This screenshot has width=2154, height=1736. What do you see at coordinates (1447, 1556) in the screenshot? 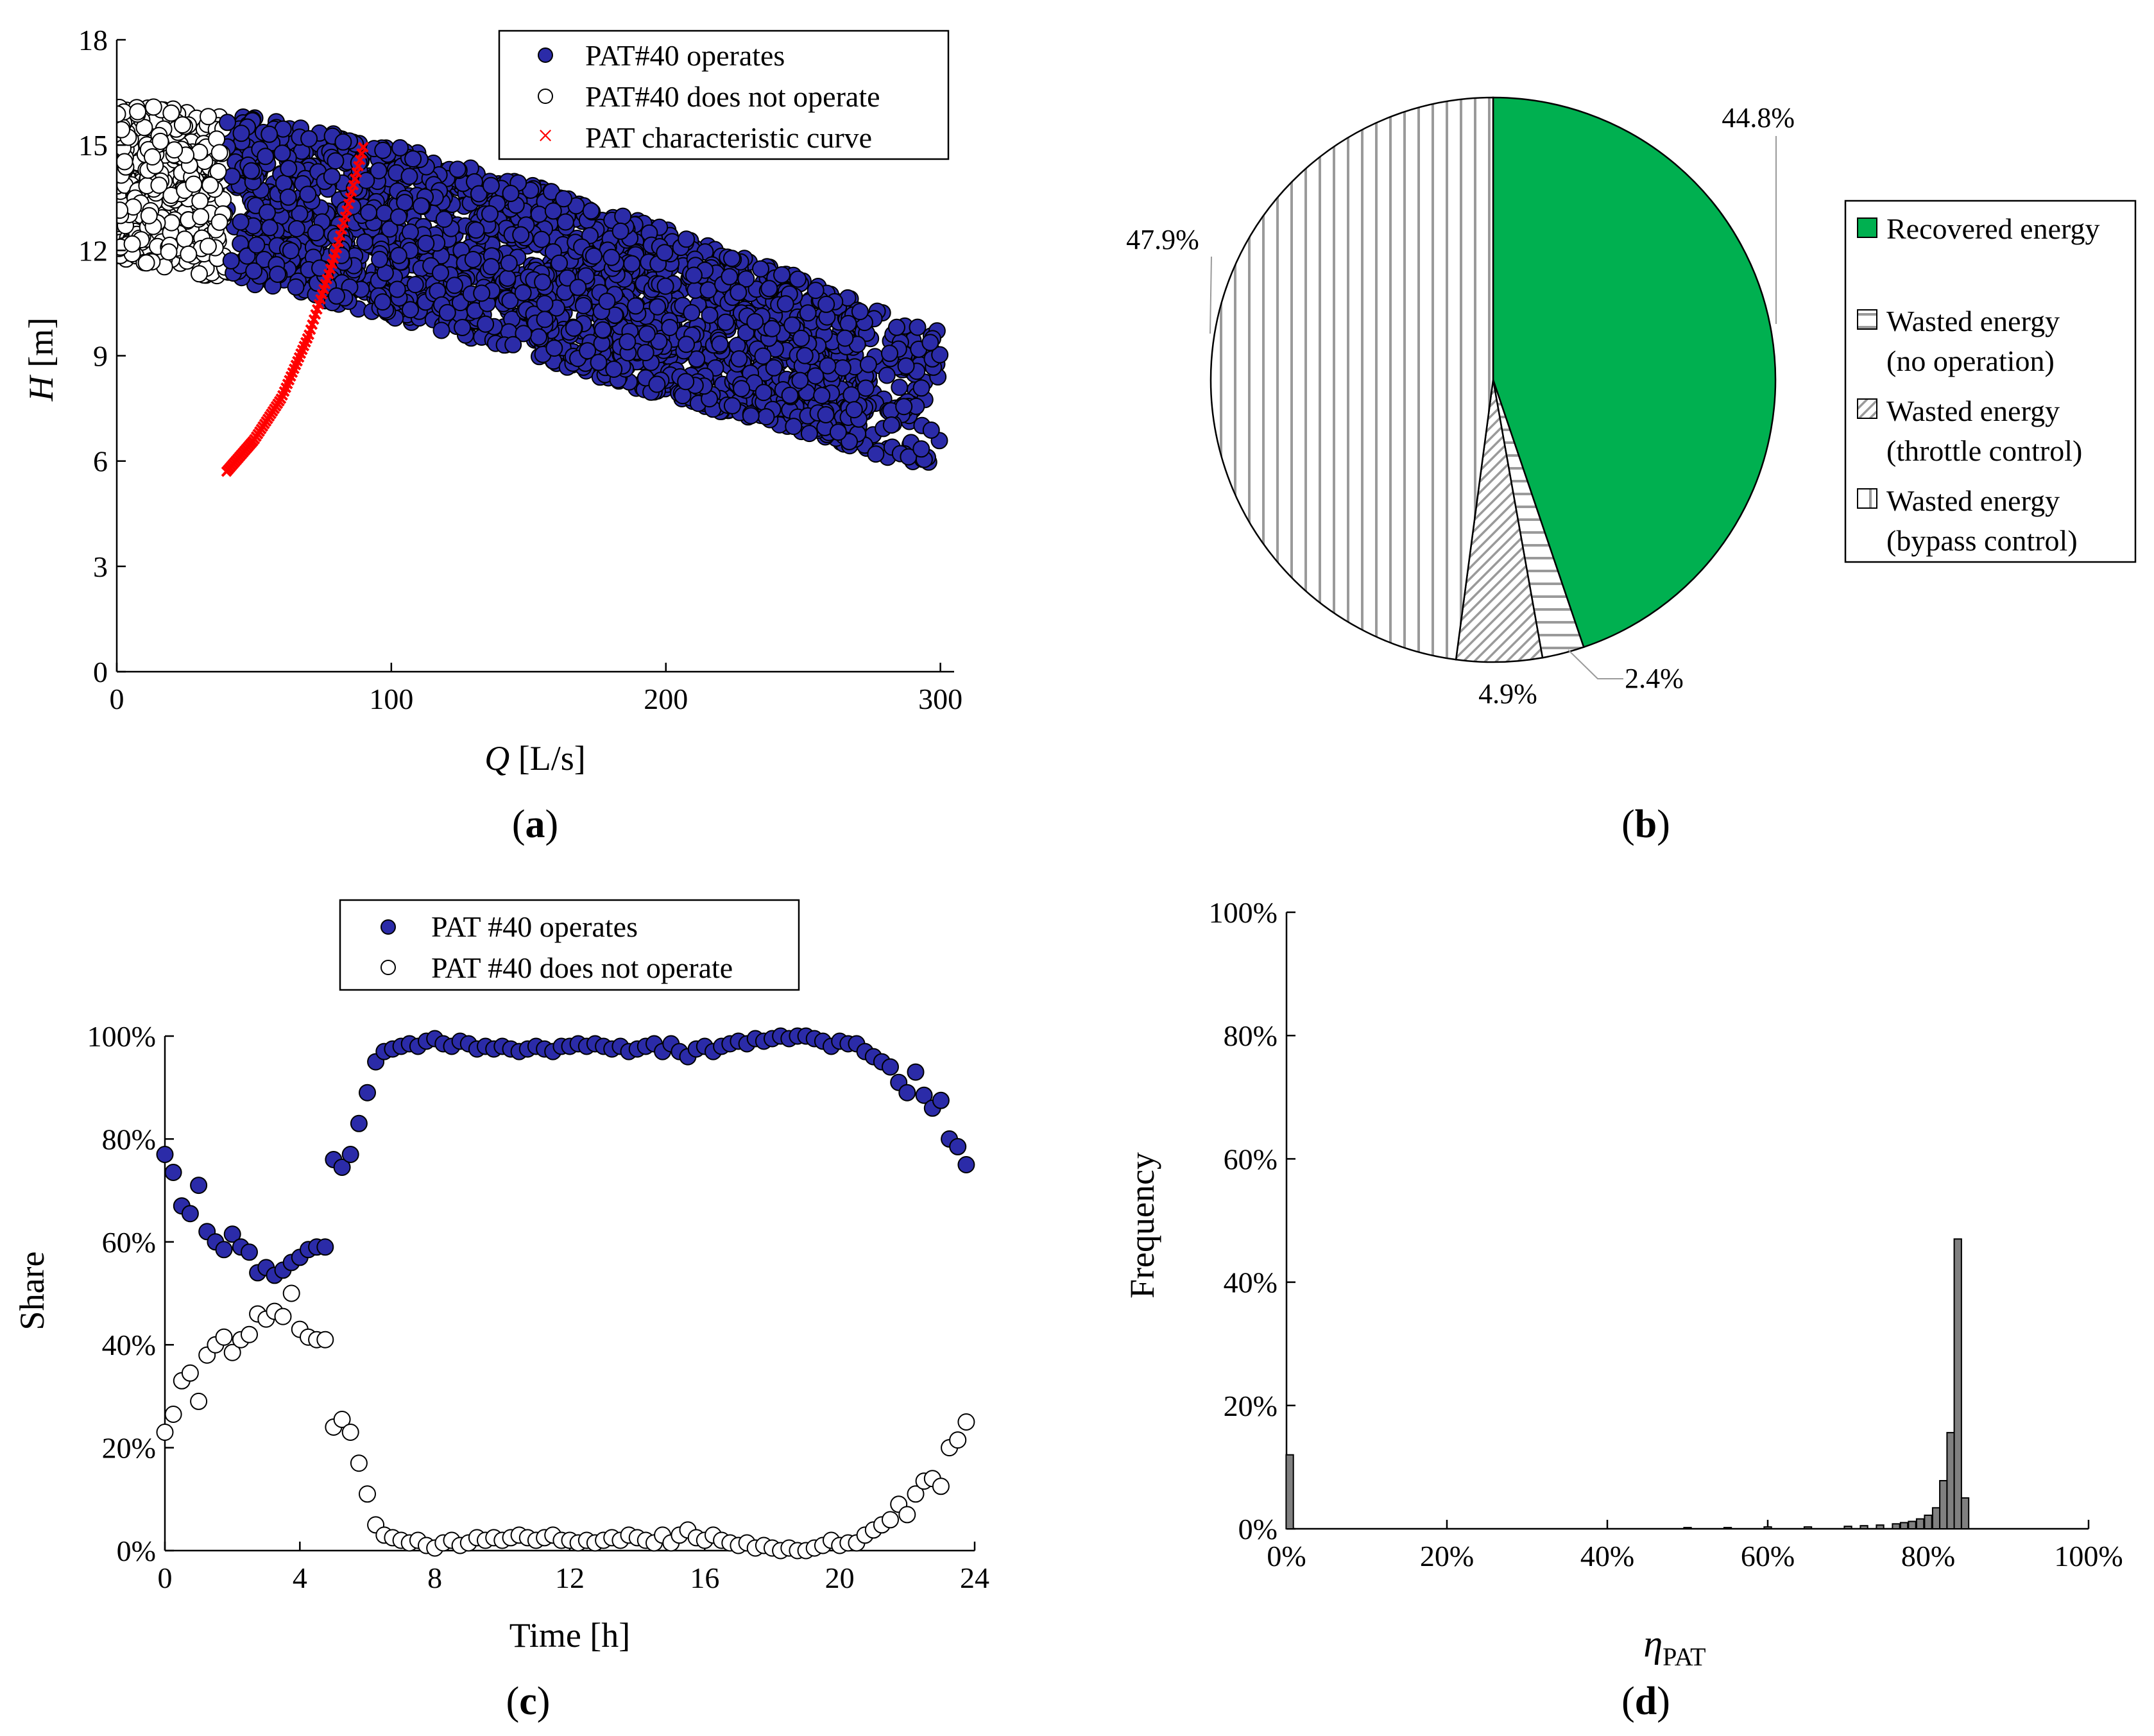
I see `panel-d-x-tick-label: 20%` at bounding box center [1447, 1556].